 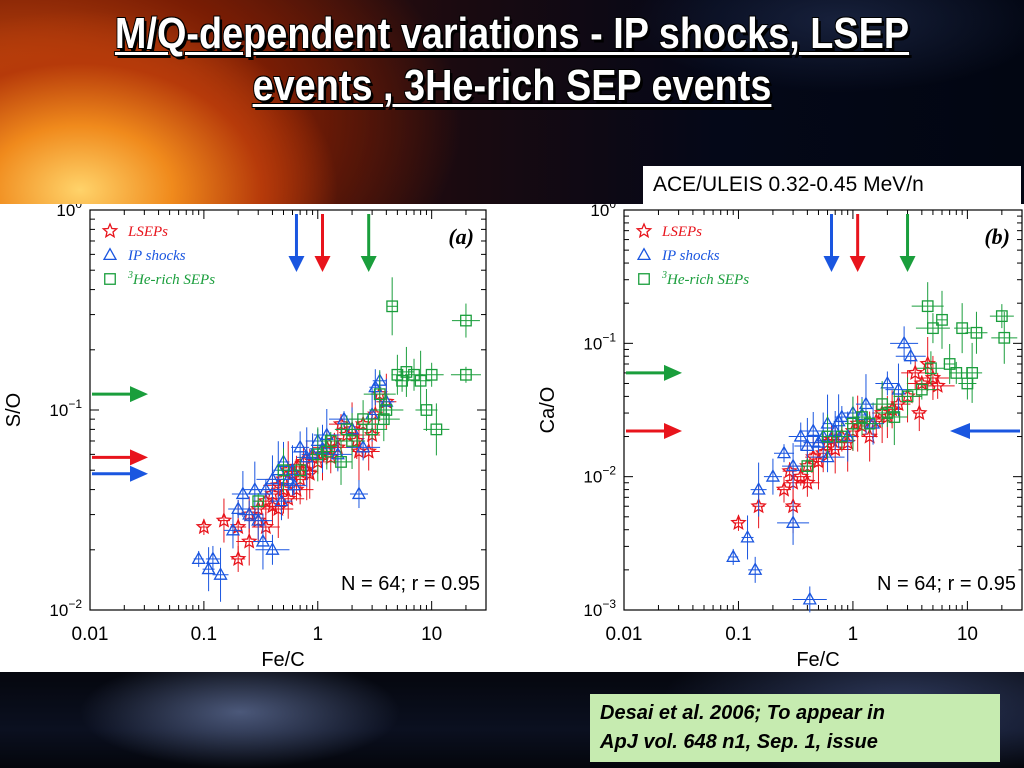 I want to click on y-axis-label: Ca/O, so click(x=548, y=410).